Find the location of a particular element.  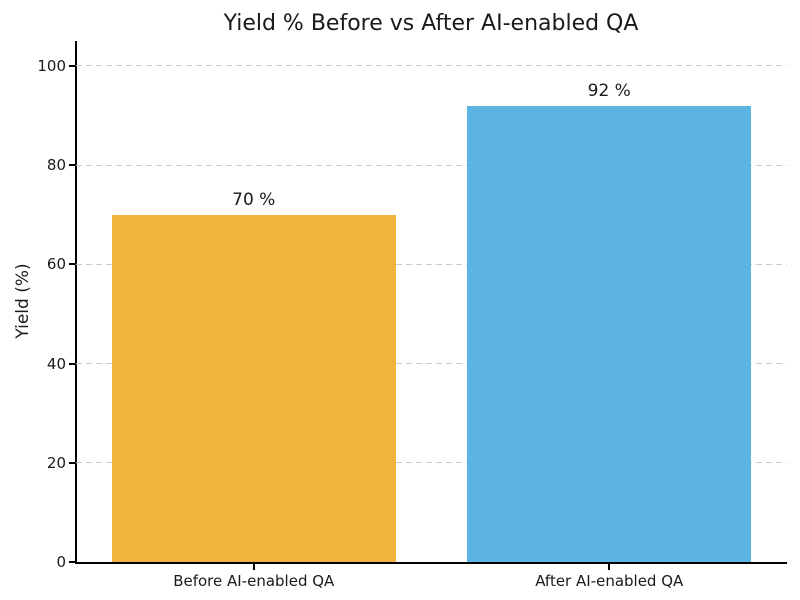

y-tick-label: 60 is located at coordinates (56, 264).